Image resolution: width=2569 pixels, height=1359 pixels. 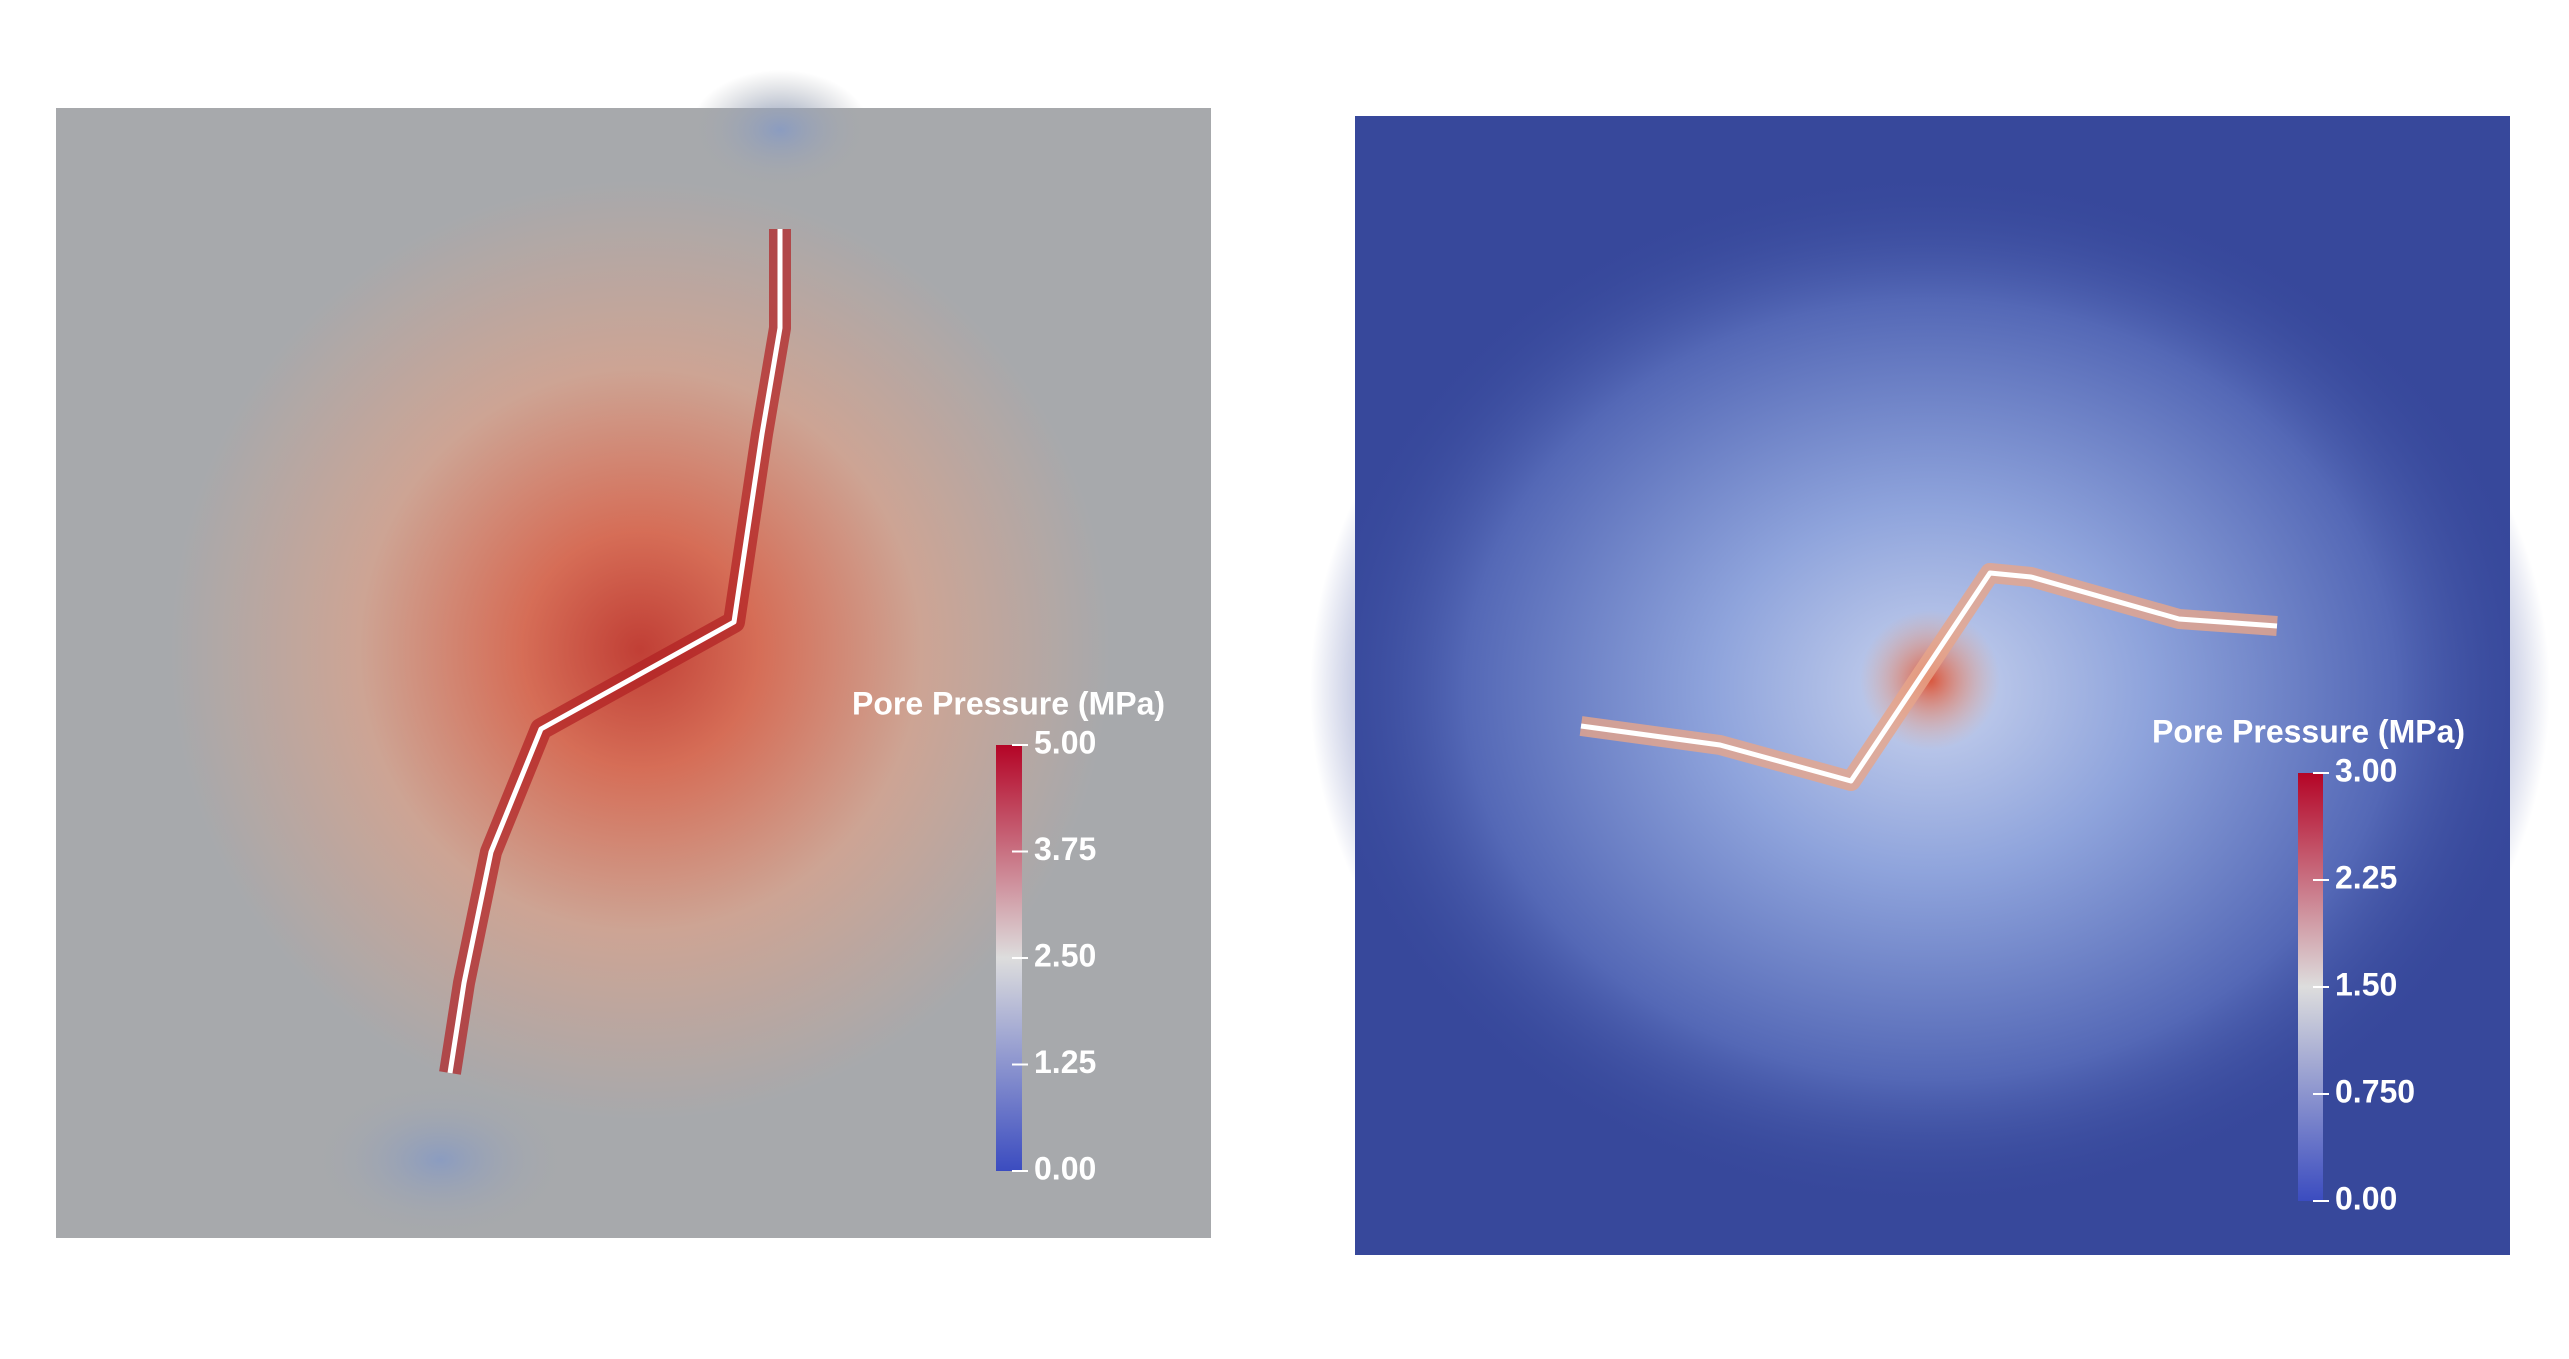 I want to click on tick-label: 3.00, so click(x=2366, y=770).